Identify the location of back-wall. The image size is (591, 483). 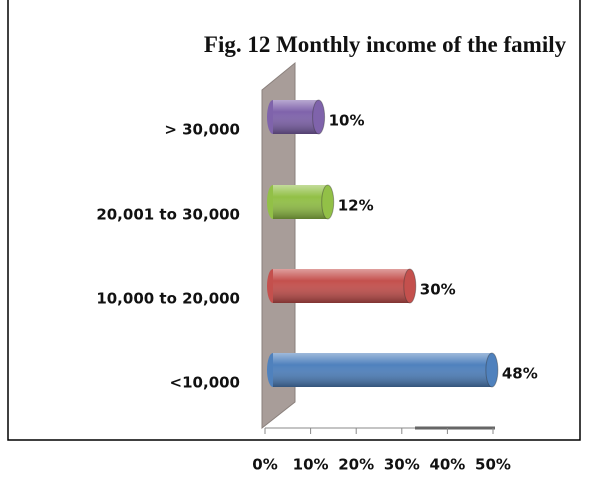
(278, 245).